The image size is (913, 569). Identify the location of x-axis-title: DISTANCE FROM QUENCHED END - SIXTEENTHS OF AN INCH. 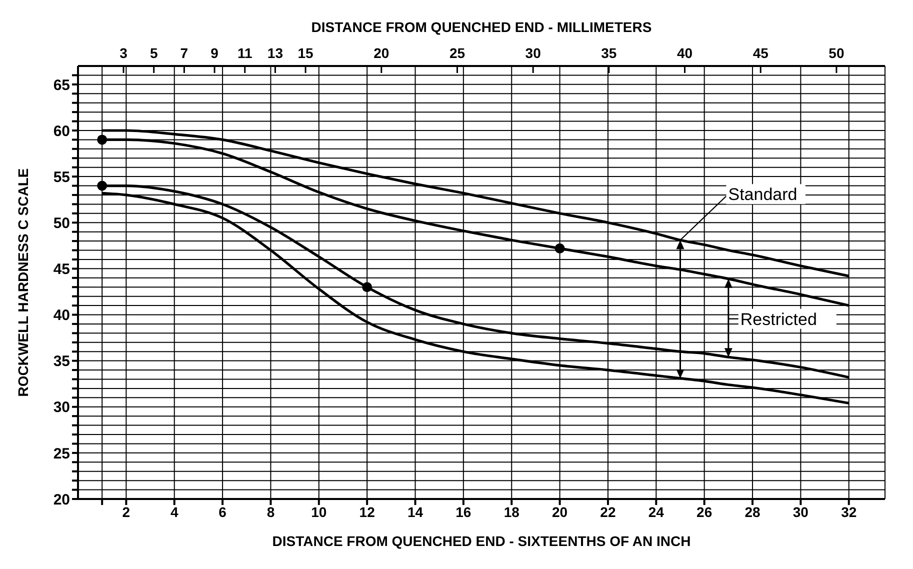
(481, 541).